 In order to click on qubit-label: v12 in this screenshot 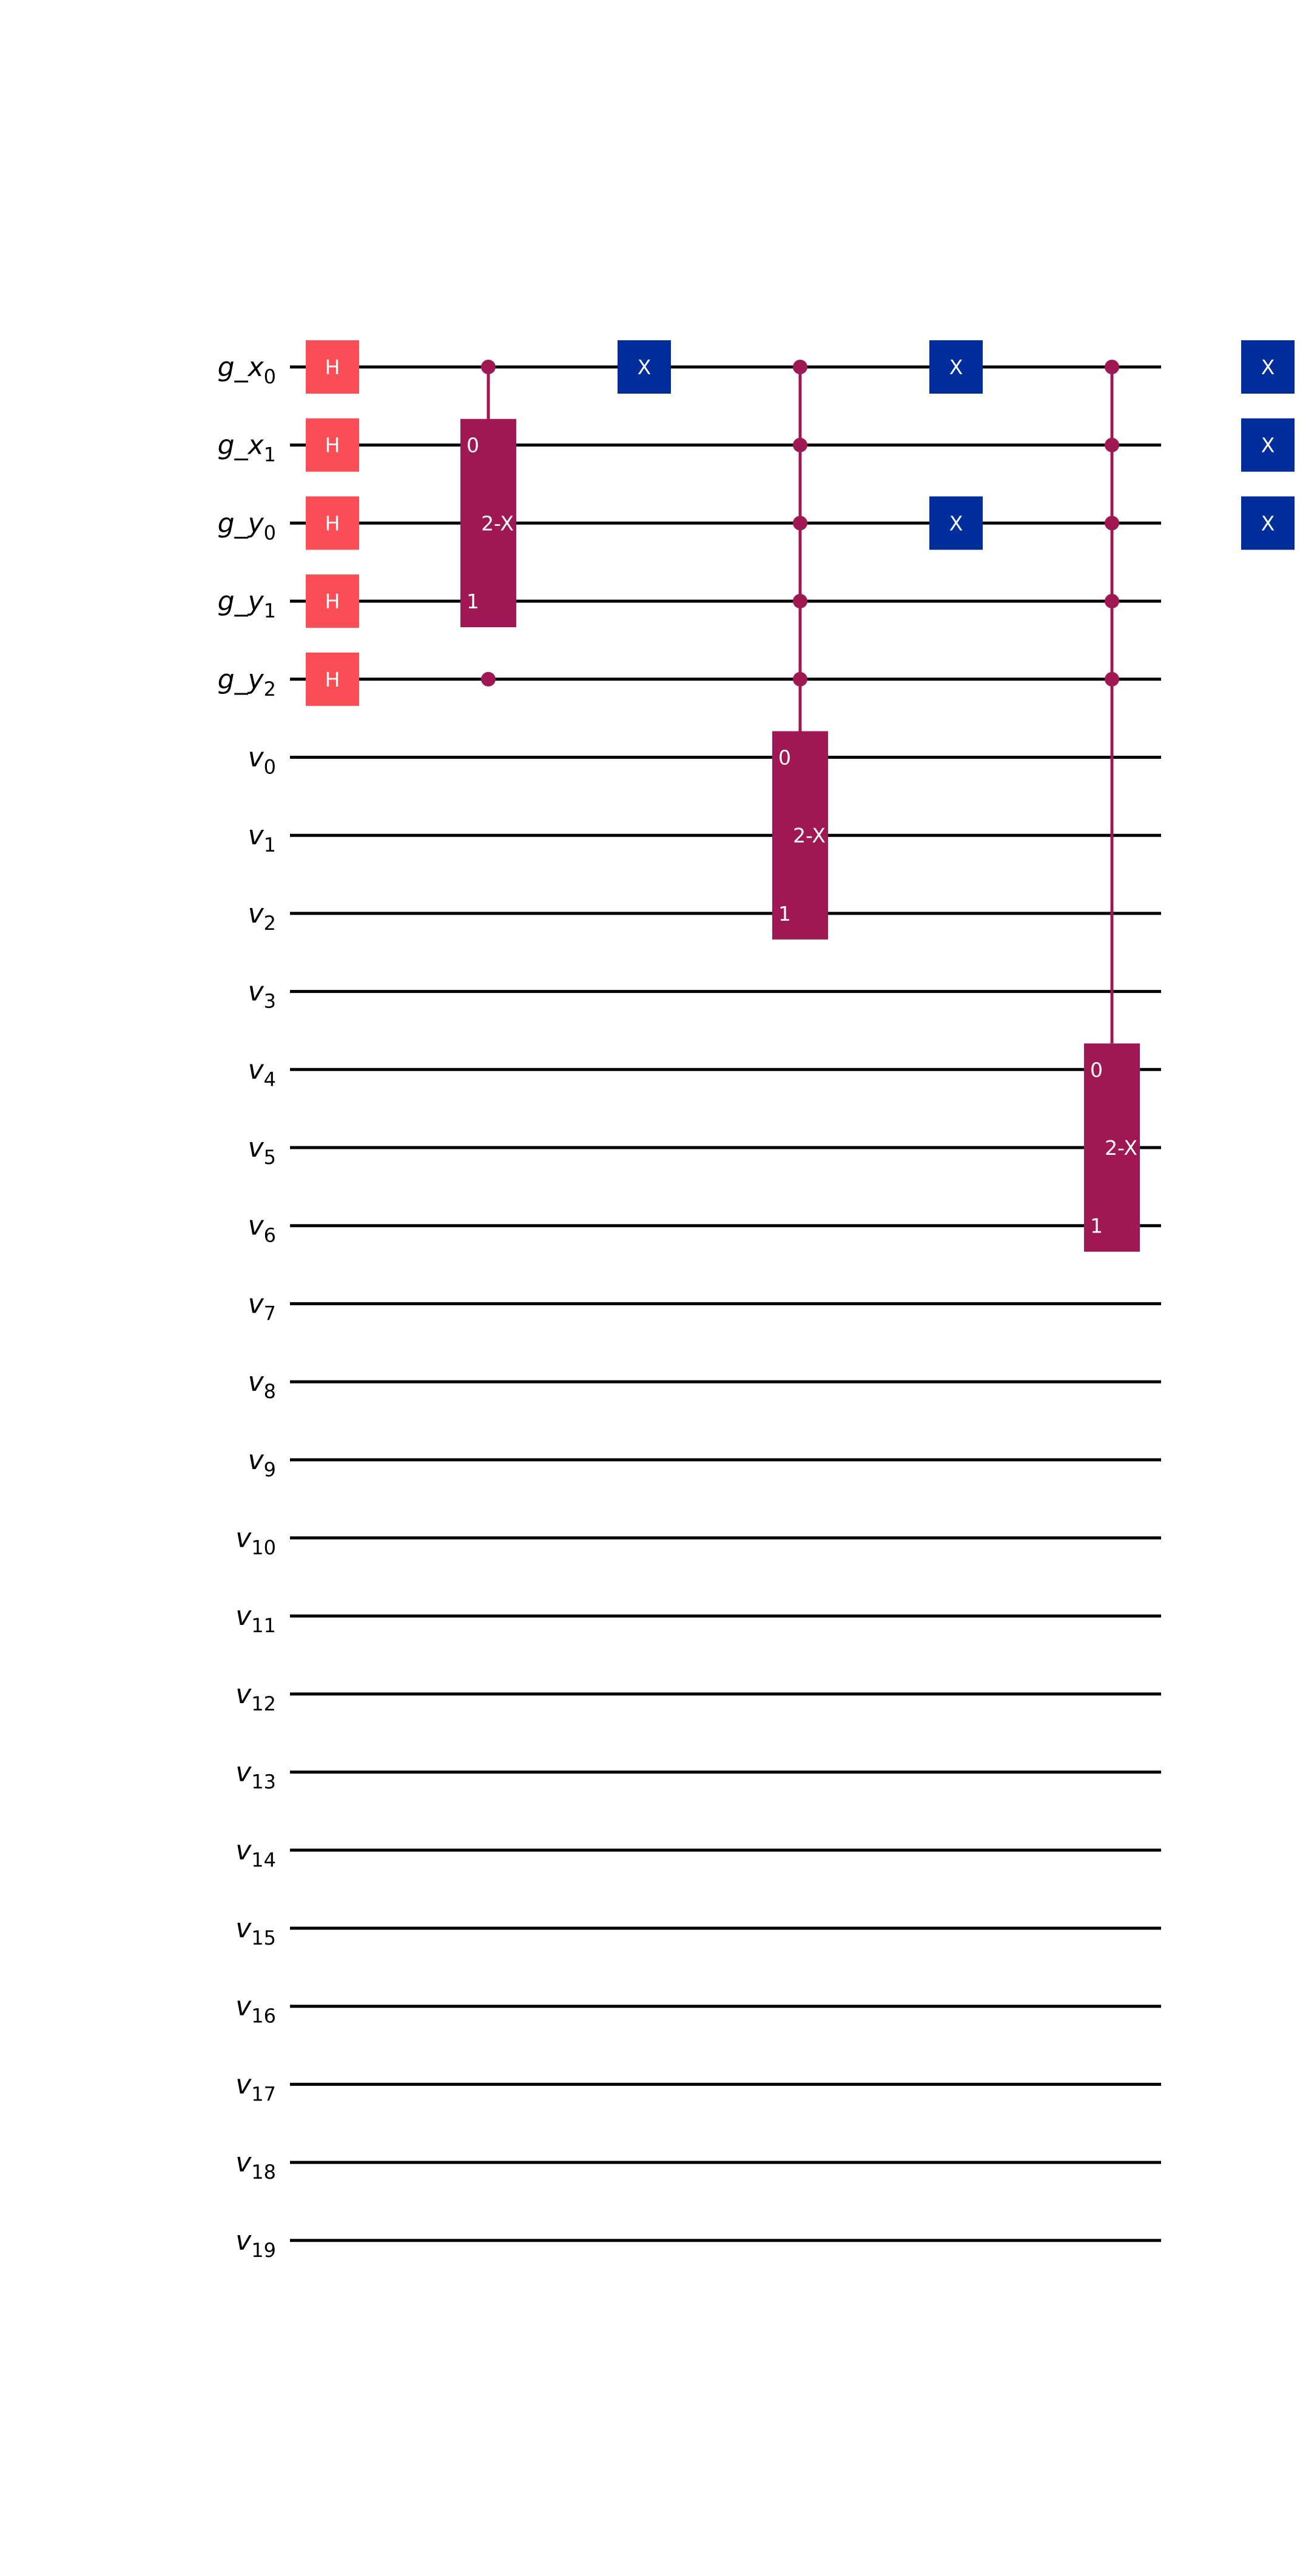, I will do `click(255, 1697)`.